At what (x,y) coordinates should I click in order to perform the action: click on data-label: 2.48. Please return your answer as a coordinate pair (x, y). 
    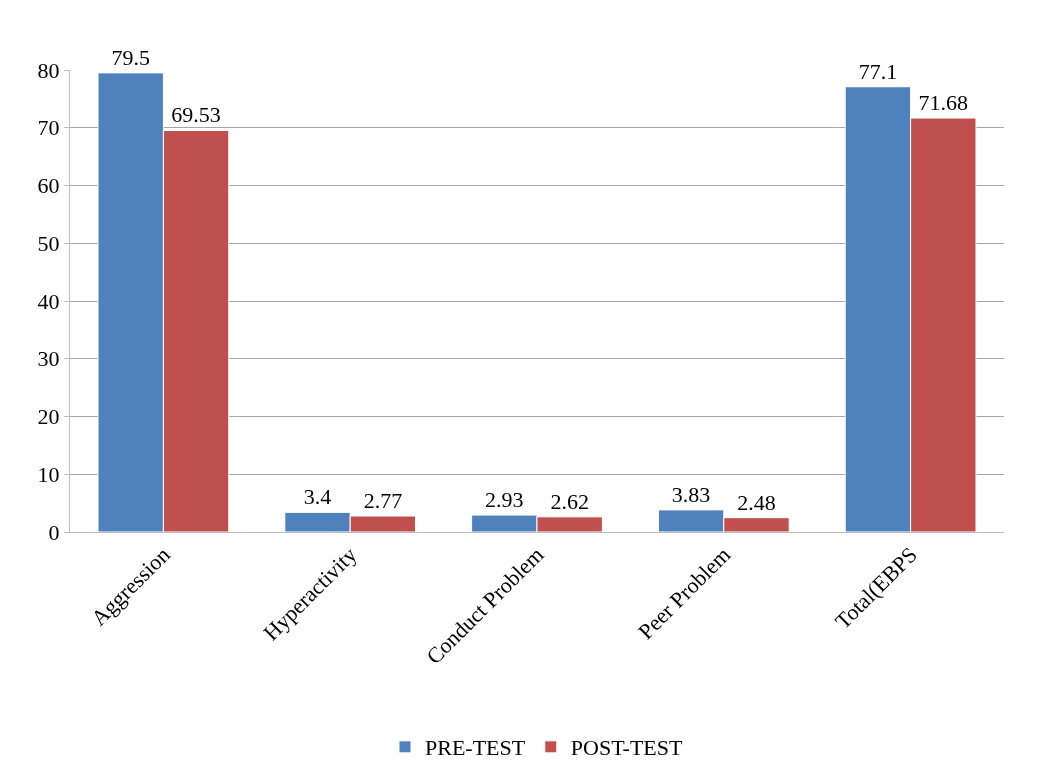
    Looking at the image, I should click on (756, 502).